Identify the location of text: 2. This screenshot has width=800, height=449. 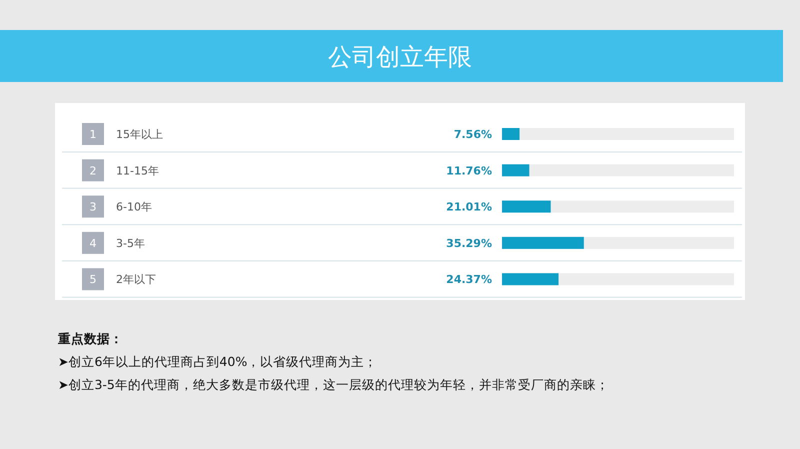
(93, 171).